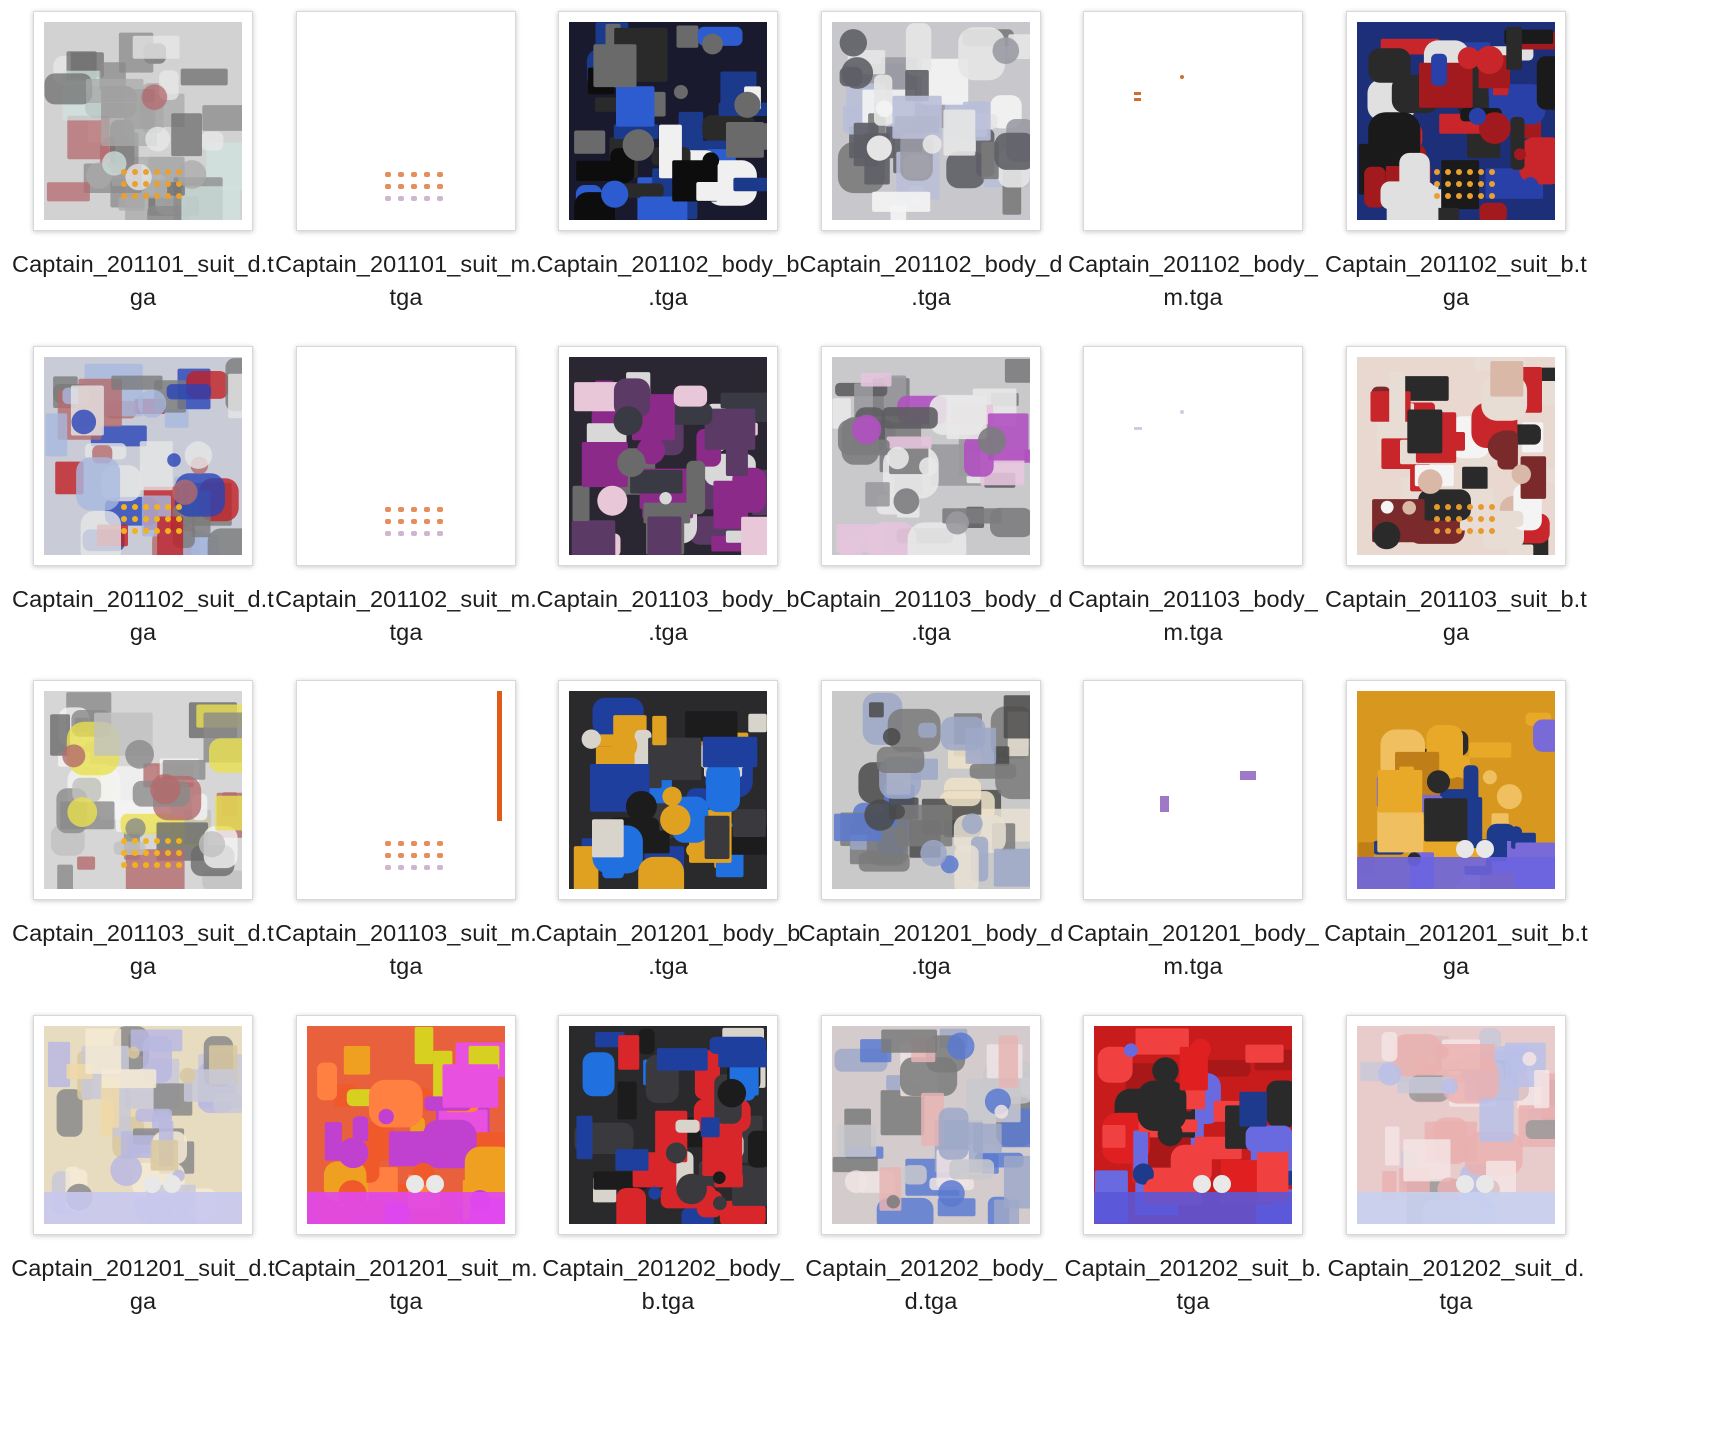 The image size is (1724, 1432). Describe the element at coordinates (143, 616) in the screenshot. I see `file-name-label: Captain_201102_suit_d.t ga` at that location.